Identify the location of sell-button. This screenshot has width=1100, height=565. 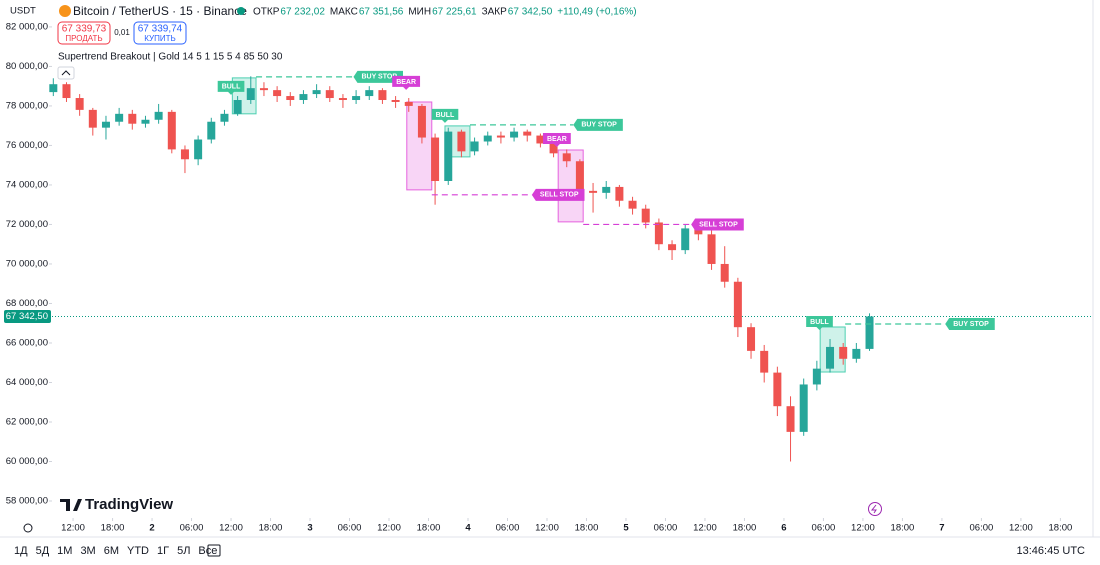
(84, 33).